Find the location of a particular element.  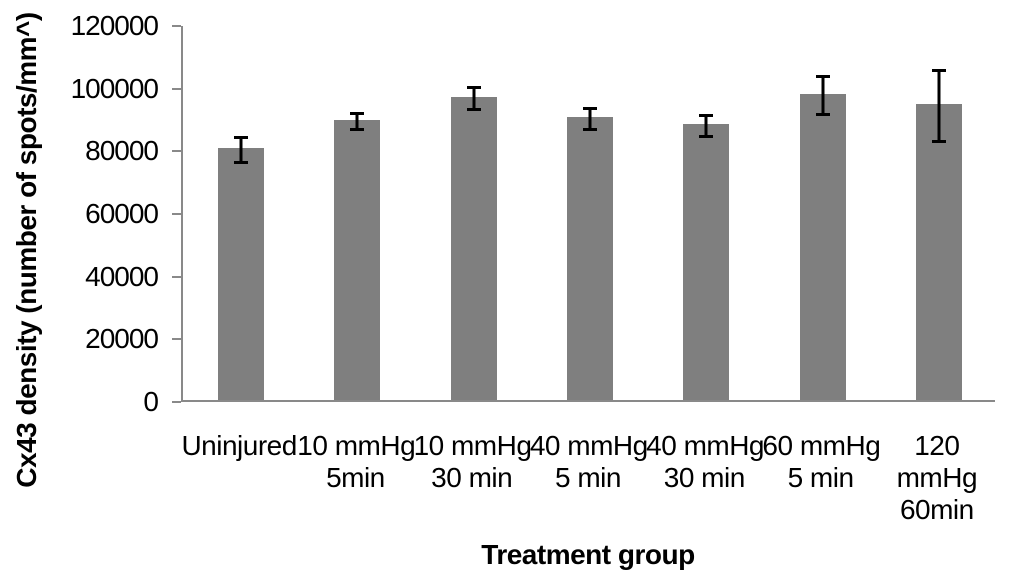

x-category-label: 40 mmHg 30 min is located at coordinates (705, 462).